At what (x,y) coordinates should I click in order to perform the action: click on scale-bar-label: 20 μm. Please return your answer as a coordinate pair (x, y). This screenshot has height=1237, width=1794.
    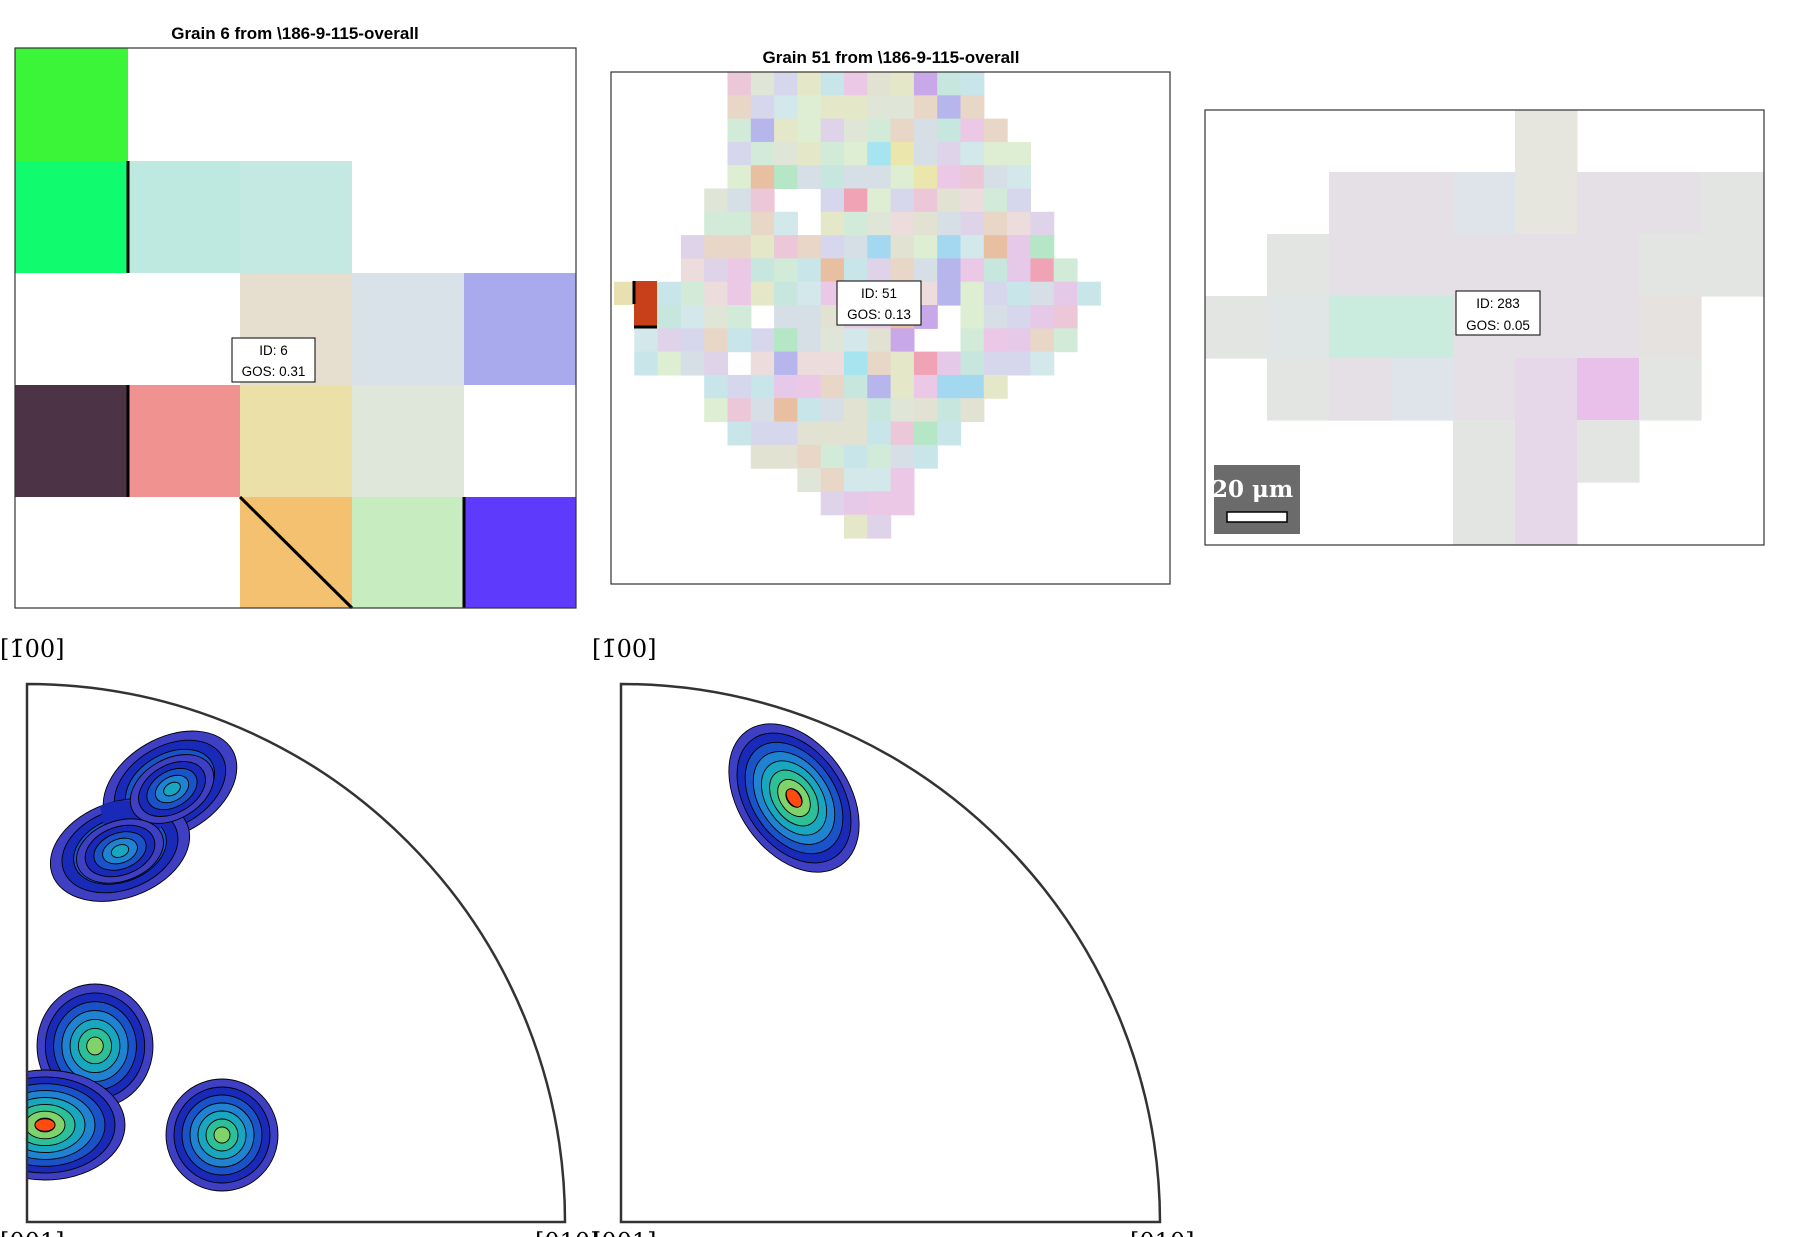
    Looking at the image, I should click on (1252, 489).